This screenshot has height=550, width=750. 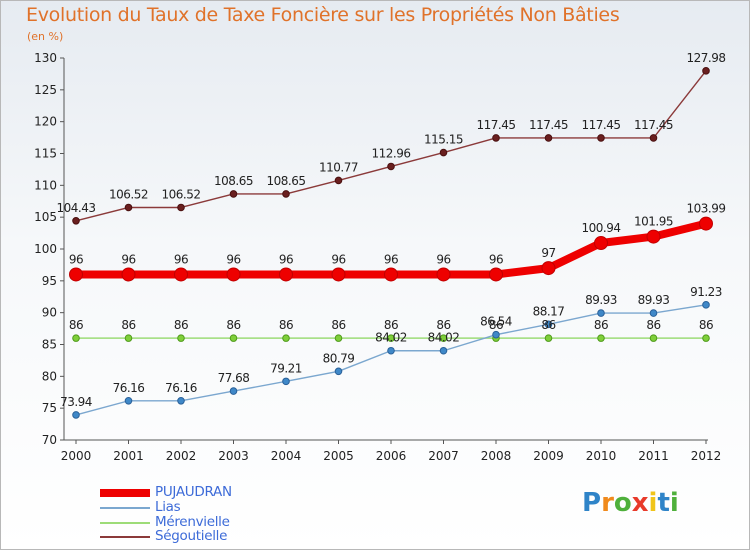 What do you see at coordinates (443, 456) in the screenshot?
I see `x-tick-label: 2007` at bounding box center [443, 456].